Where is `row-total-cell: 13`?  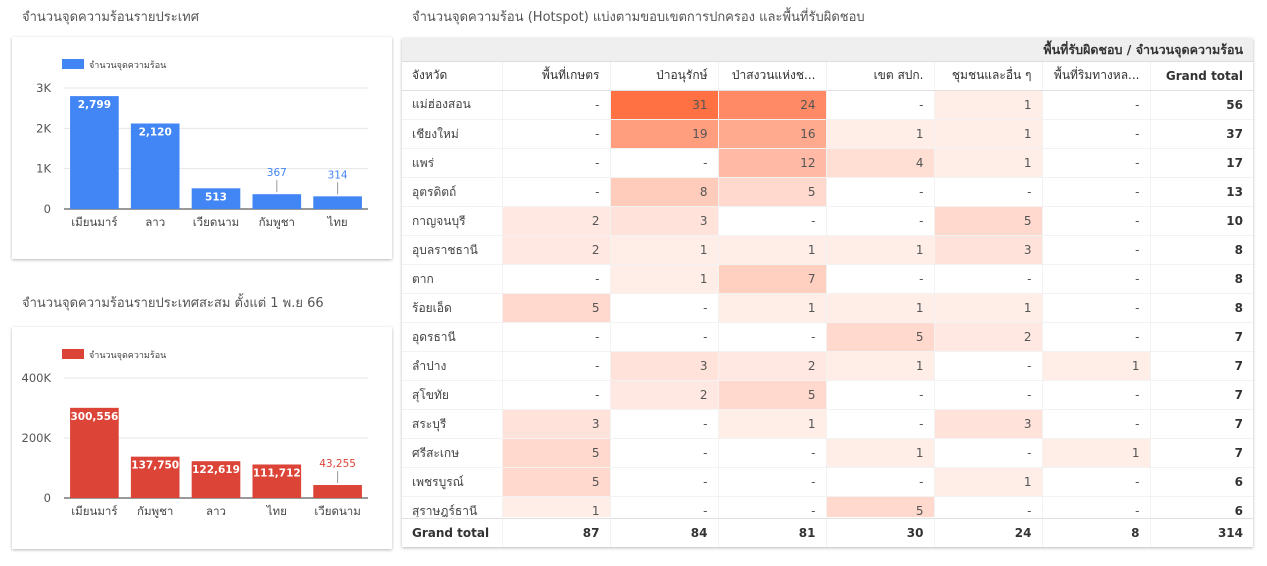
row-total-cell: 13 is located at coordinates (1201, 192).